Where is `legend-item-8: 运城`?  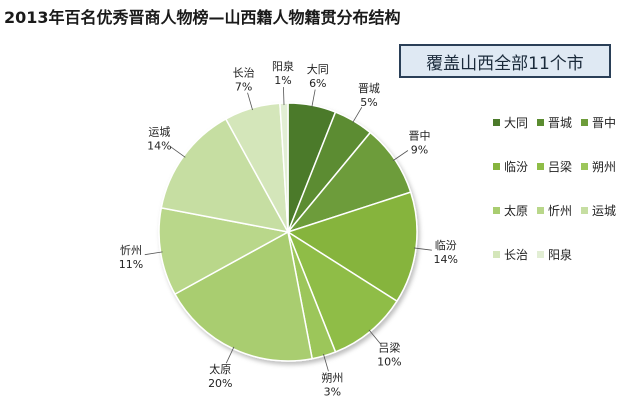 legend-item-8: 运城 is located at coordinates (598, 210).